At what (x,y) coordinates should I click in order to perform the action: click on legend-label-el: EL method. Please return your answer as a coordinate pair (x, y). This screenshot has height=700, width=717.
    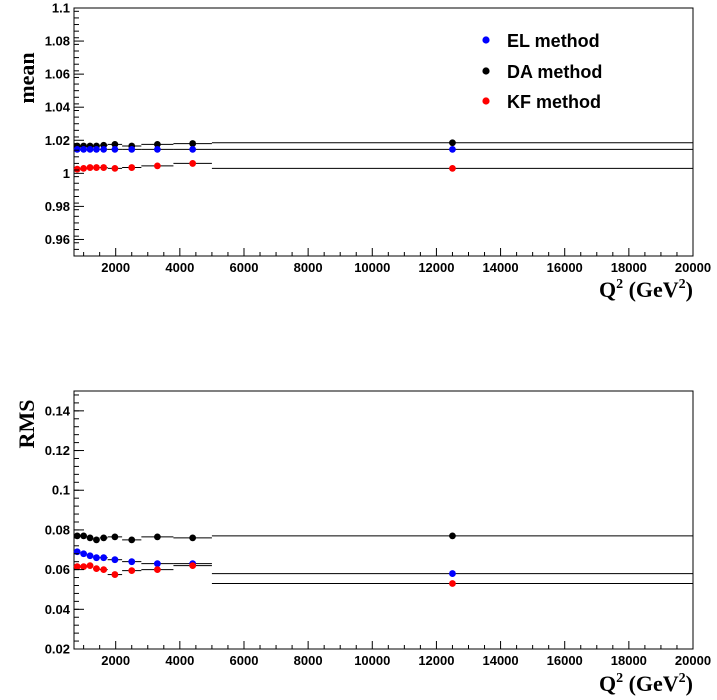
    Looking at the image, I should click on (553, 41).